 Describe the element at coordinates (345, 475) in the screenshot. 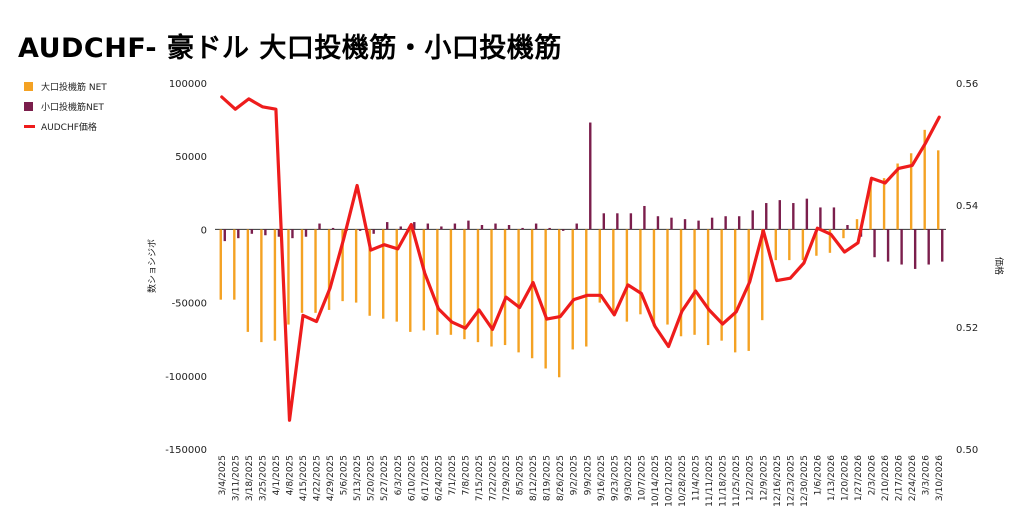

I see `x-tick-label: 5/6/2025` at that location.